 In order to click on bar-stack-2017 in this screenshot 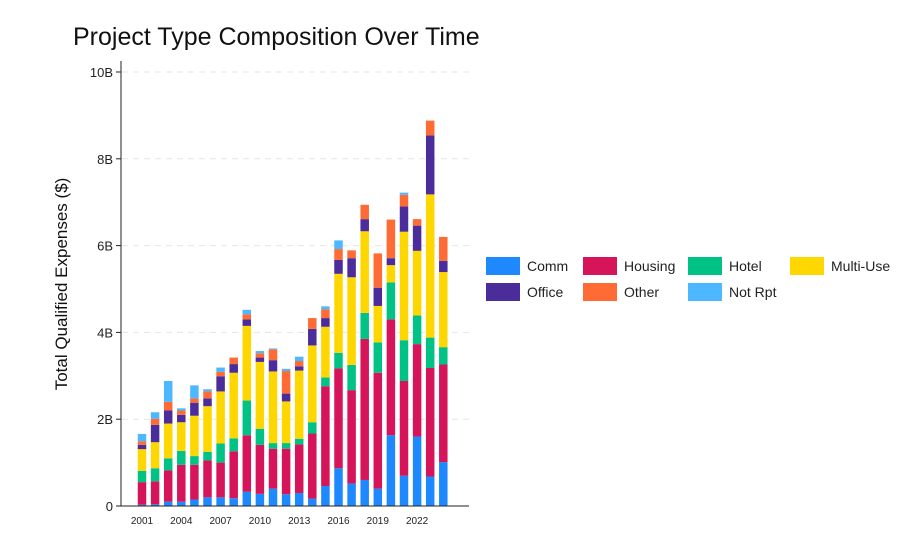, I will do `click(351, 378)`.